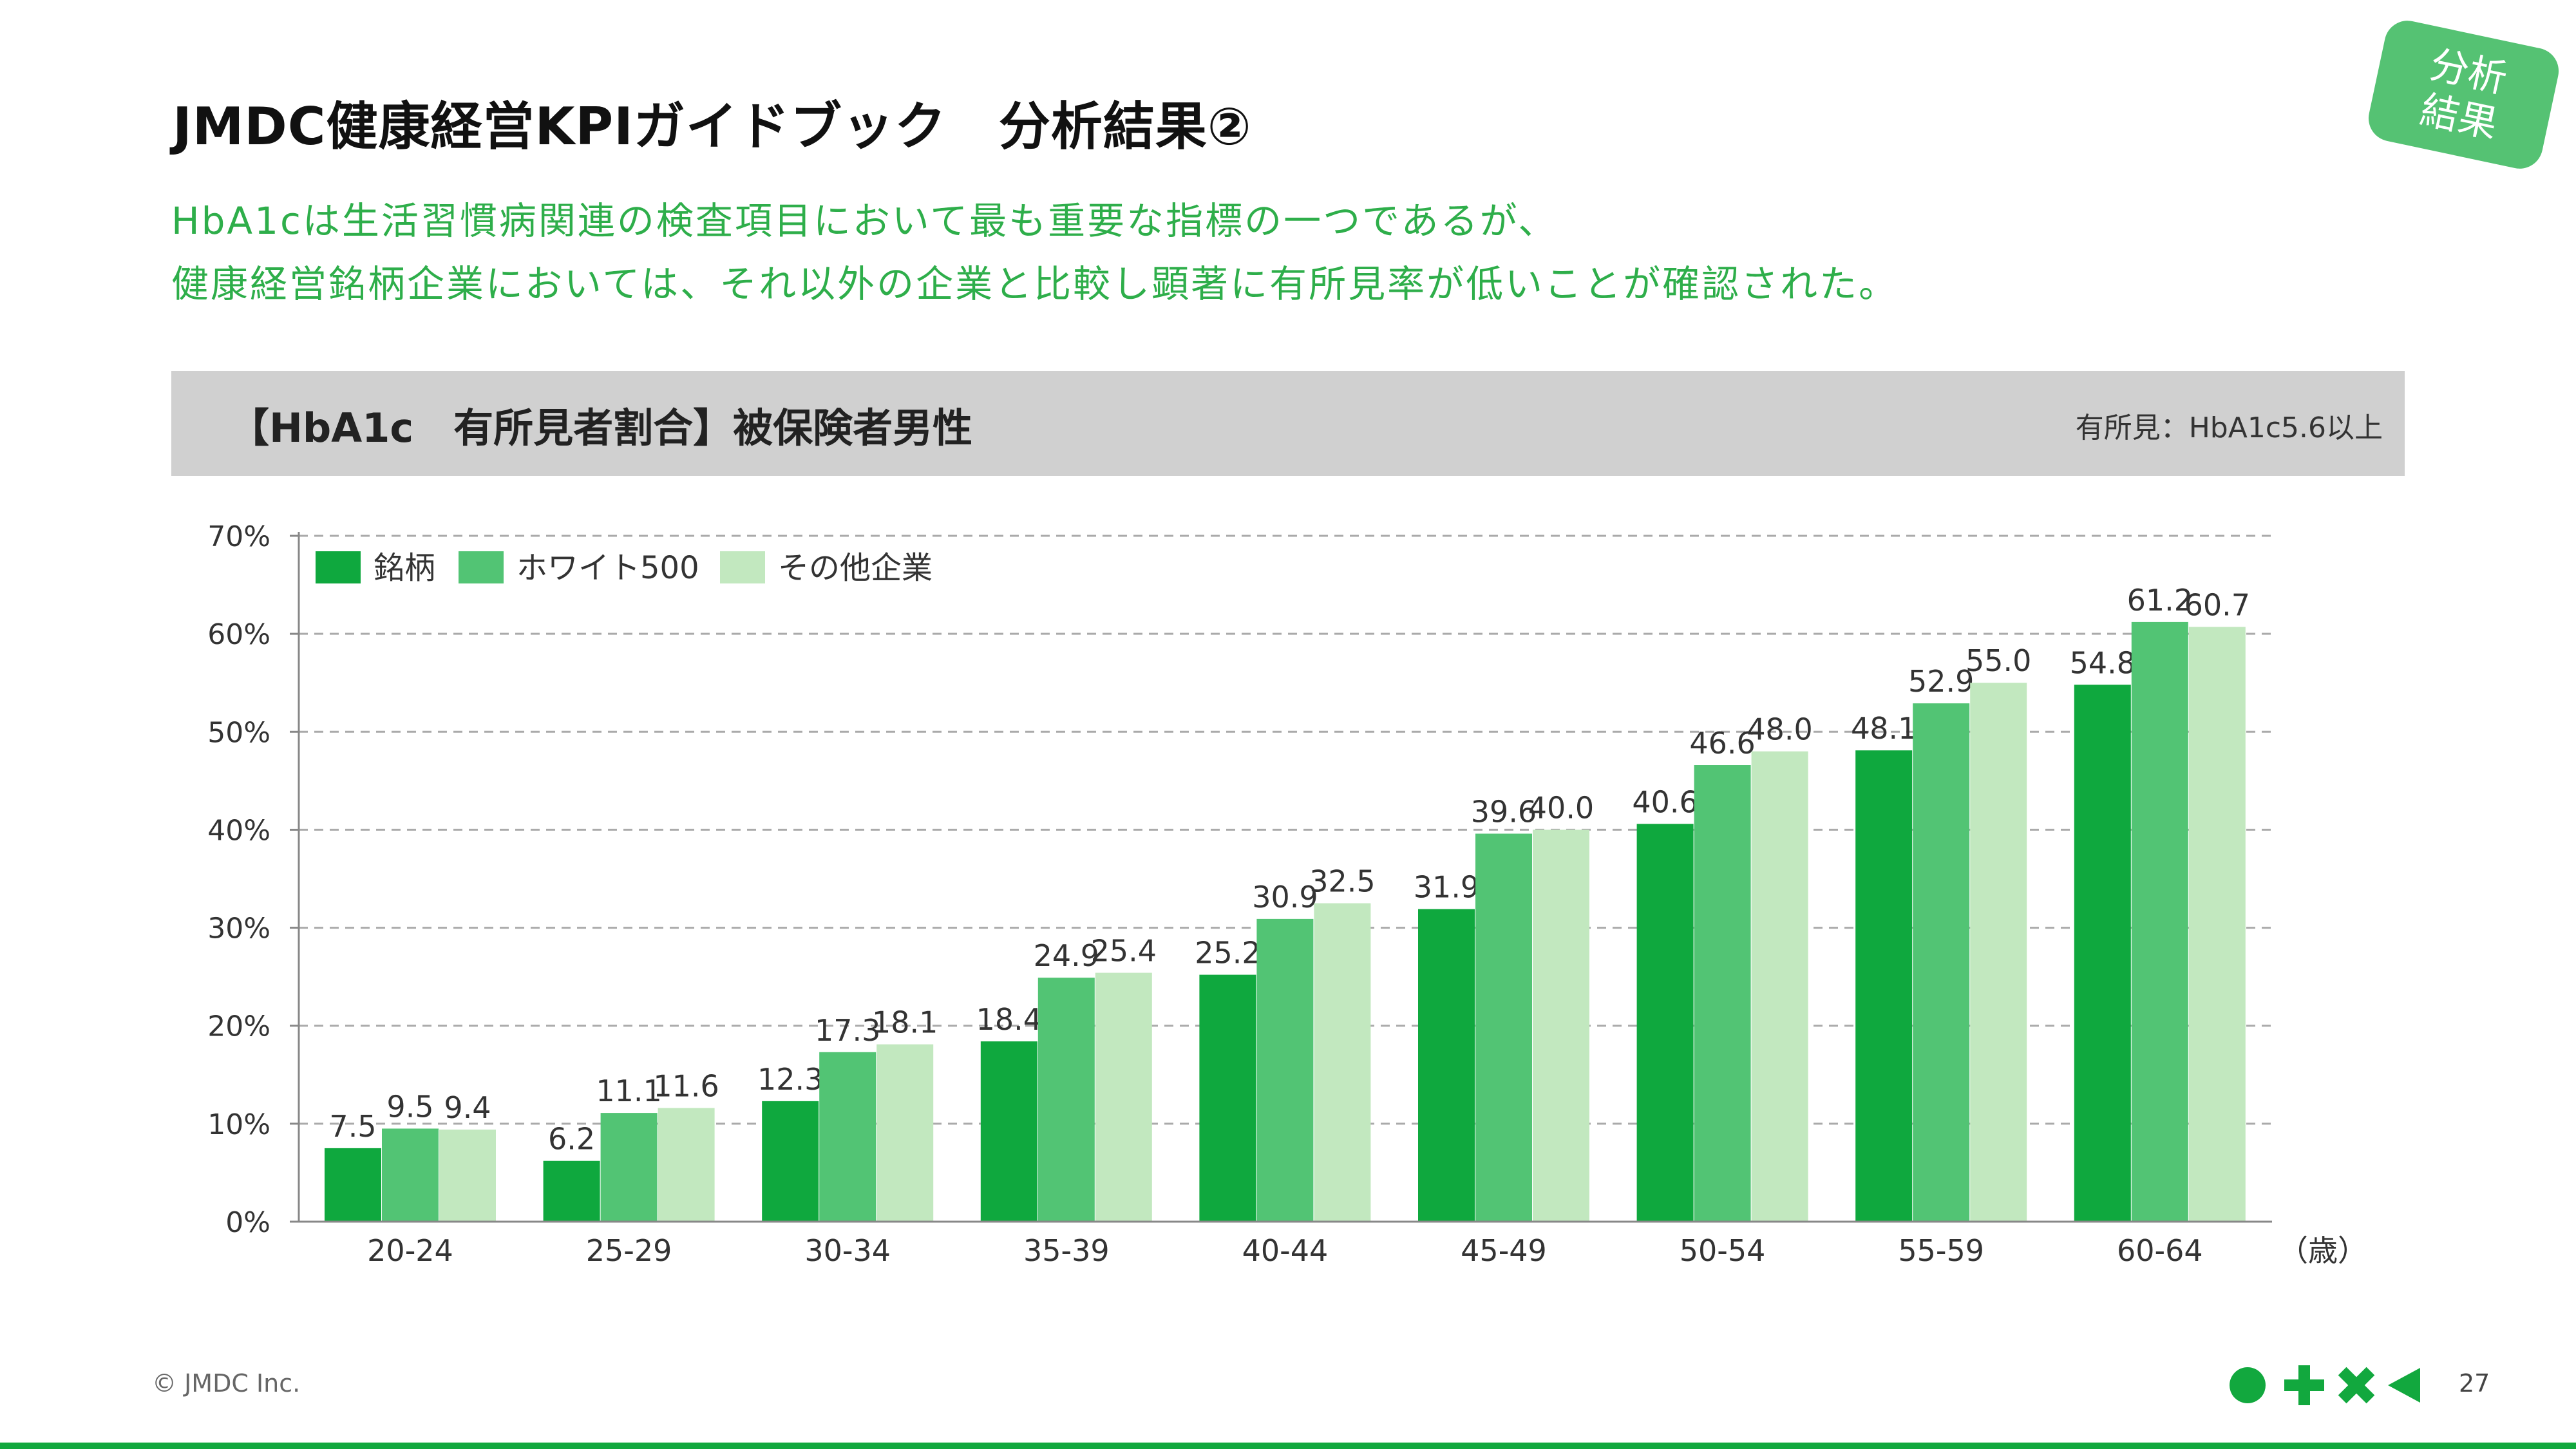 This screenshot has height=1449, width=2576. Describe the element at coordinates (410, 1106) in the screenshot. I see `data-label: 9.5` at that location.